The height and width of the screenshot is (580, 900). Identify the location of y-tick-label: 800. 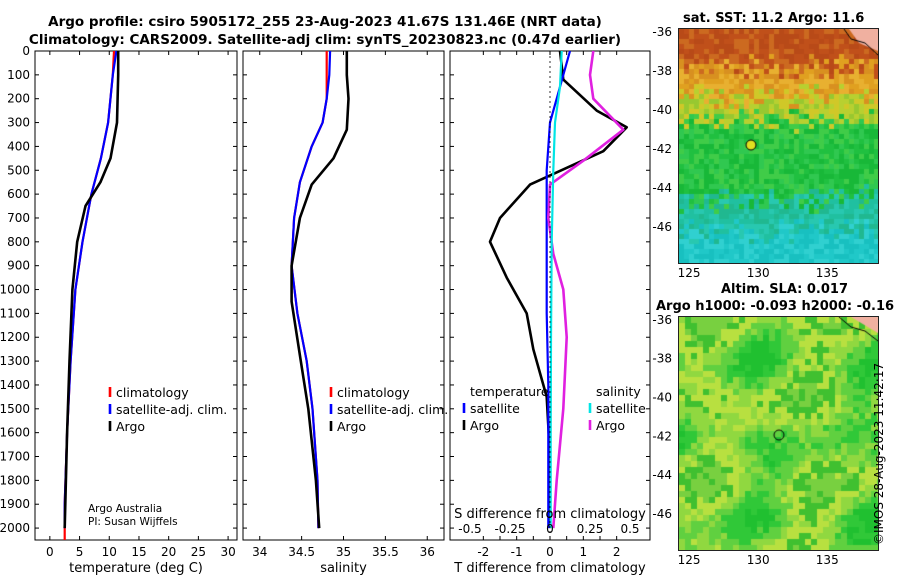
(18, 242).